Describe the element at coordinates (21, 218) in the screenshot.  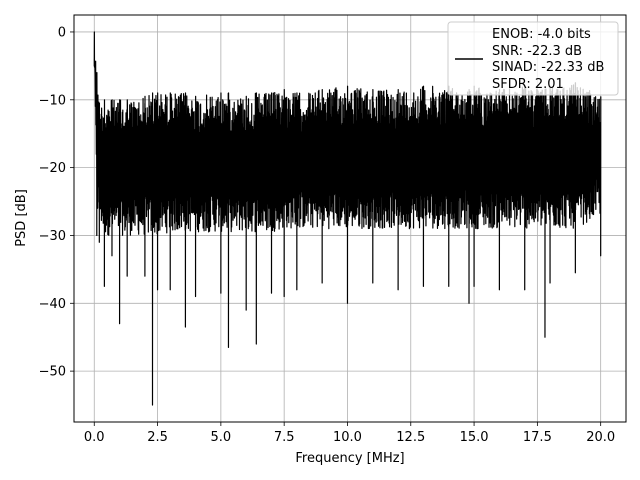
I see `y-axis-label: PSD [dB]` at that location.